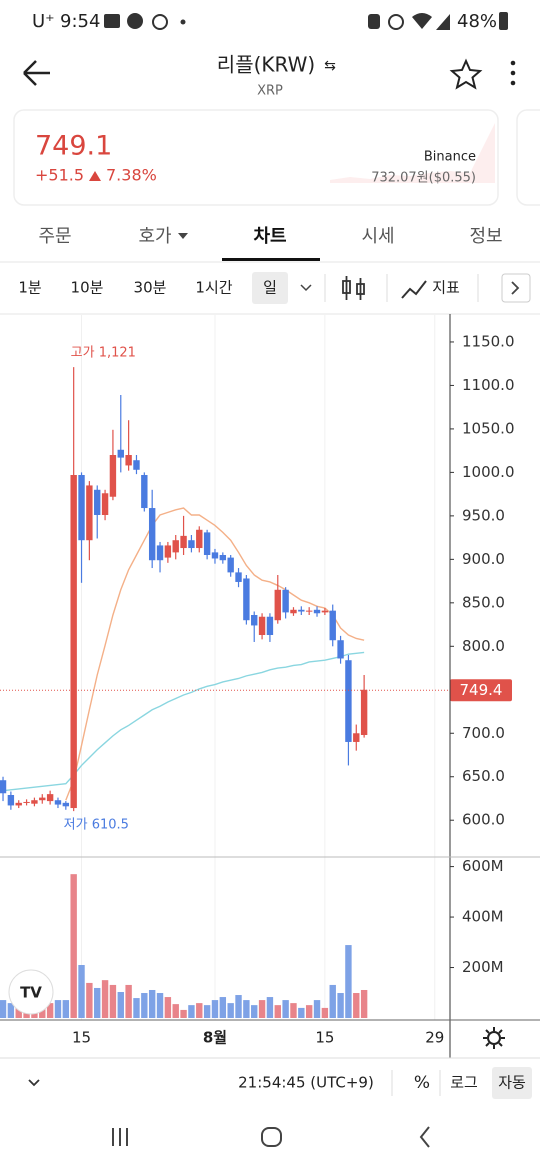 This screenshot has width=540, height=1170. I want to click on chart-type-button, so click(353, 288).